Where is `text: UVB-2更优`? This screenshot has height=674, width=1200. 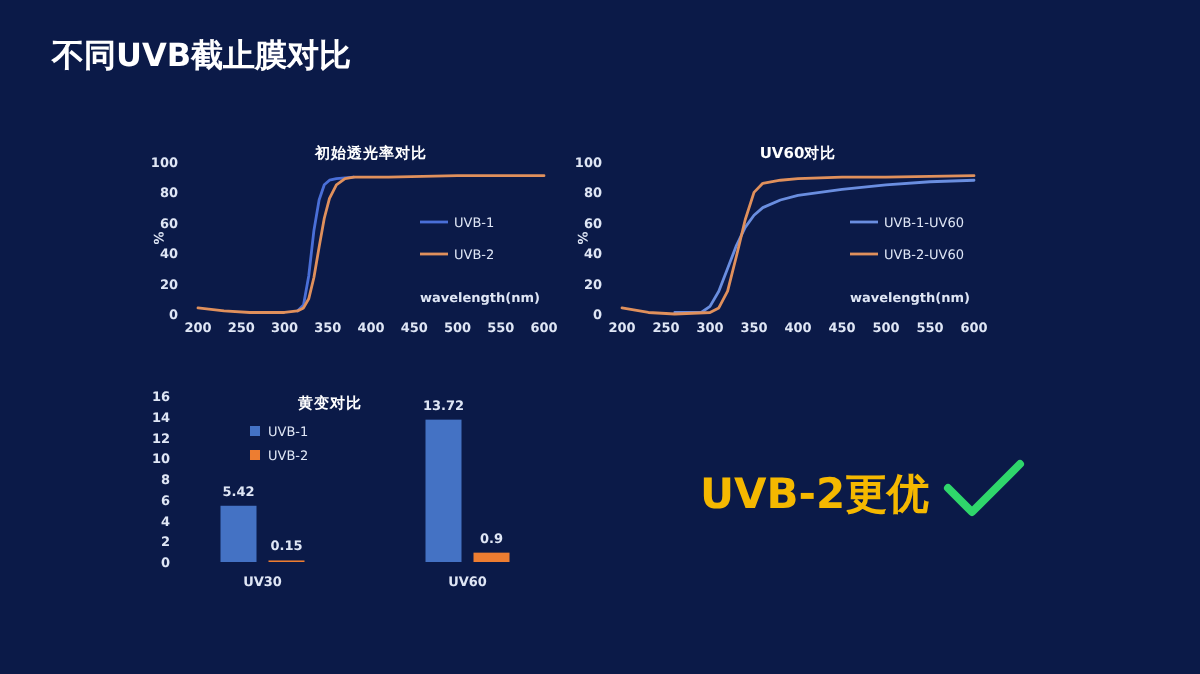
text: UVB-2更优 is located at coordinates (815, 494).